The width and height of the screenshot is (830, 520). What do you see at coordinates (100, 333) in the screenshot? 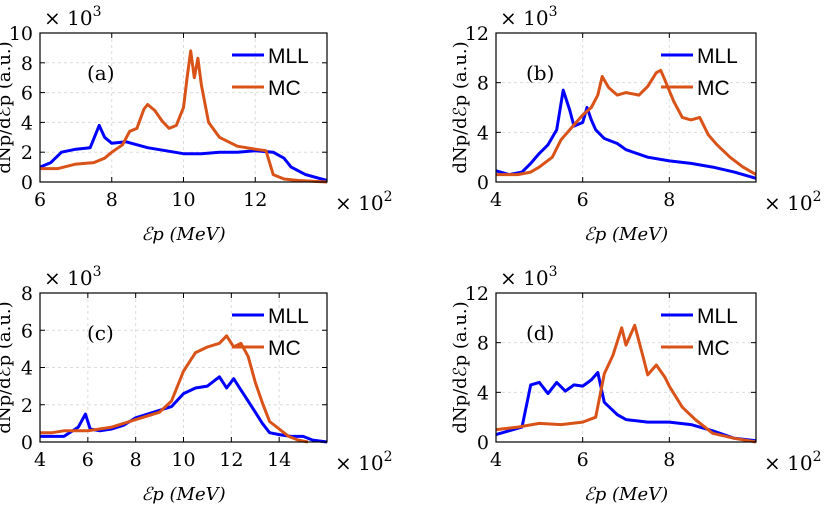
I see `panel-label: (c)` at bounding box center [100, 333].